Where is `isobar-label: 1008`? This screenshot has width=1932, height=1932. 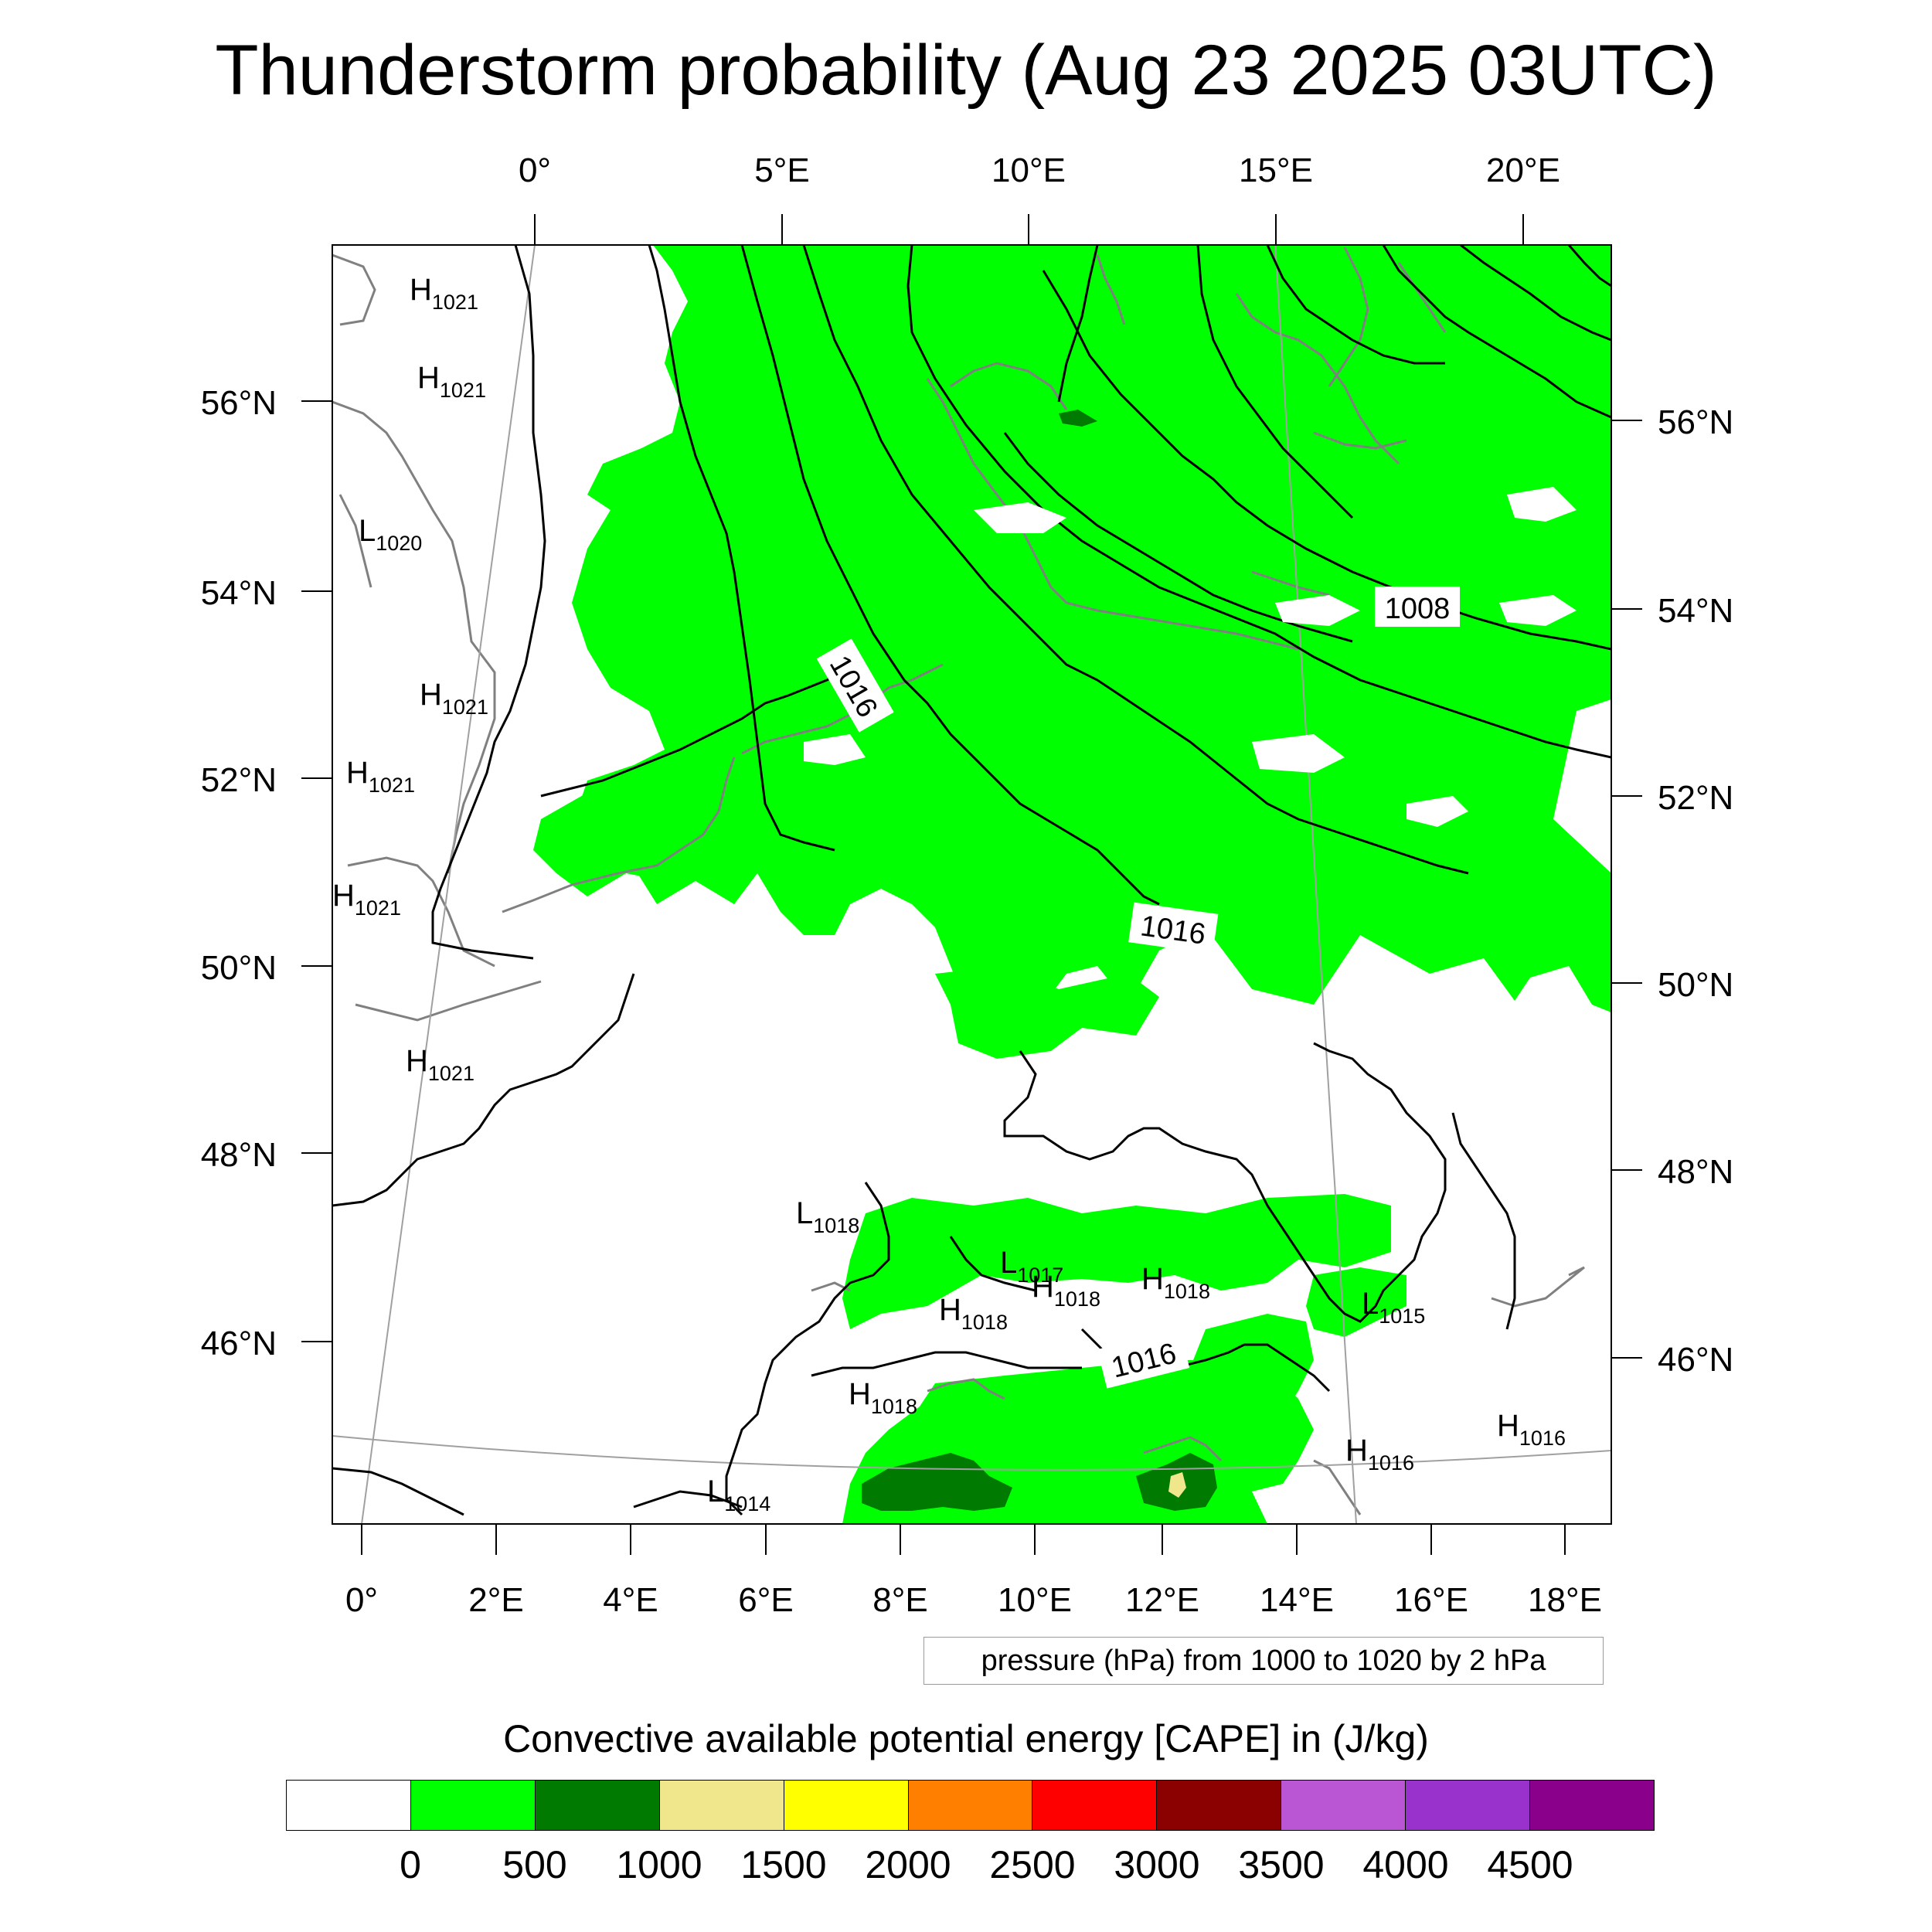
isobar-label: 1008 is located at coordinates (1418, 609).